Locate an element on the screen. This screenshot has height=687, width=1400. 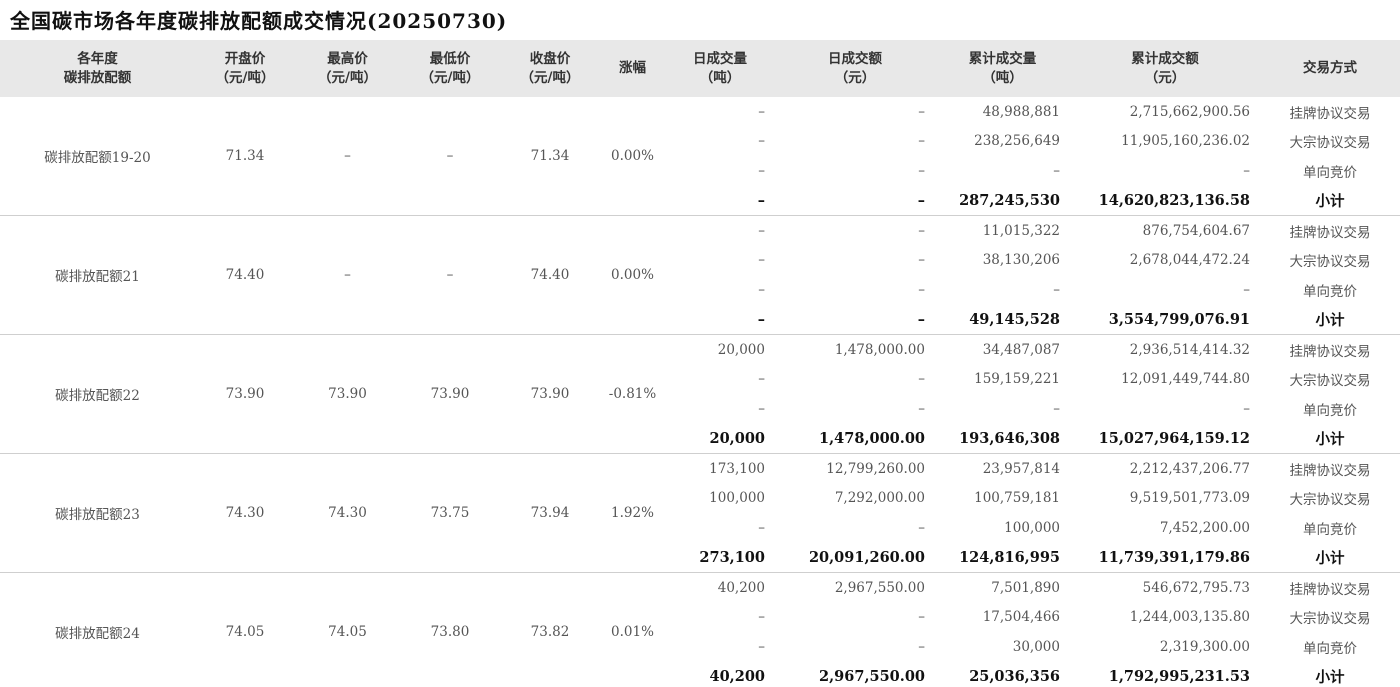
amount-cell: 25,036,356 is located at coordinates (1014, 676).